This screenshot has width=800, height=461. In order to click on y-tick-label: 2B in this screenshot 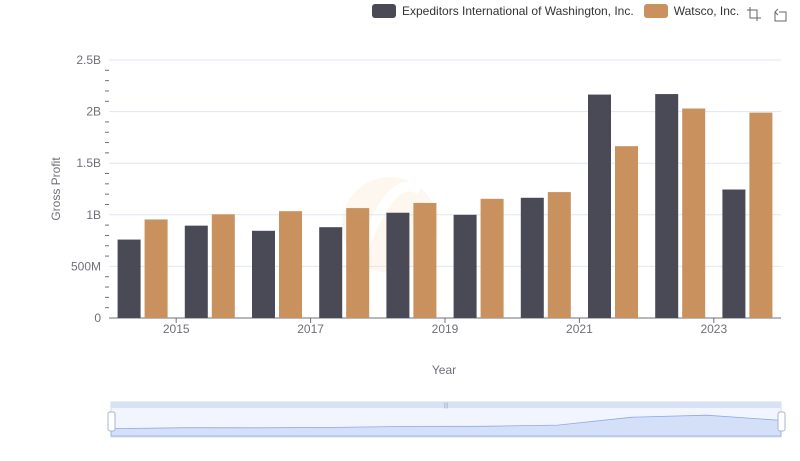, I will do `click(93, 112)`.